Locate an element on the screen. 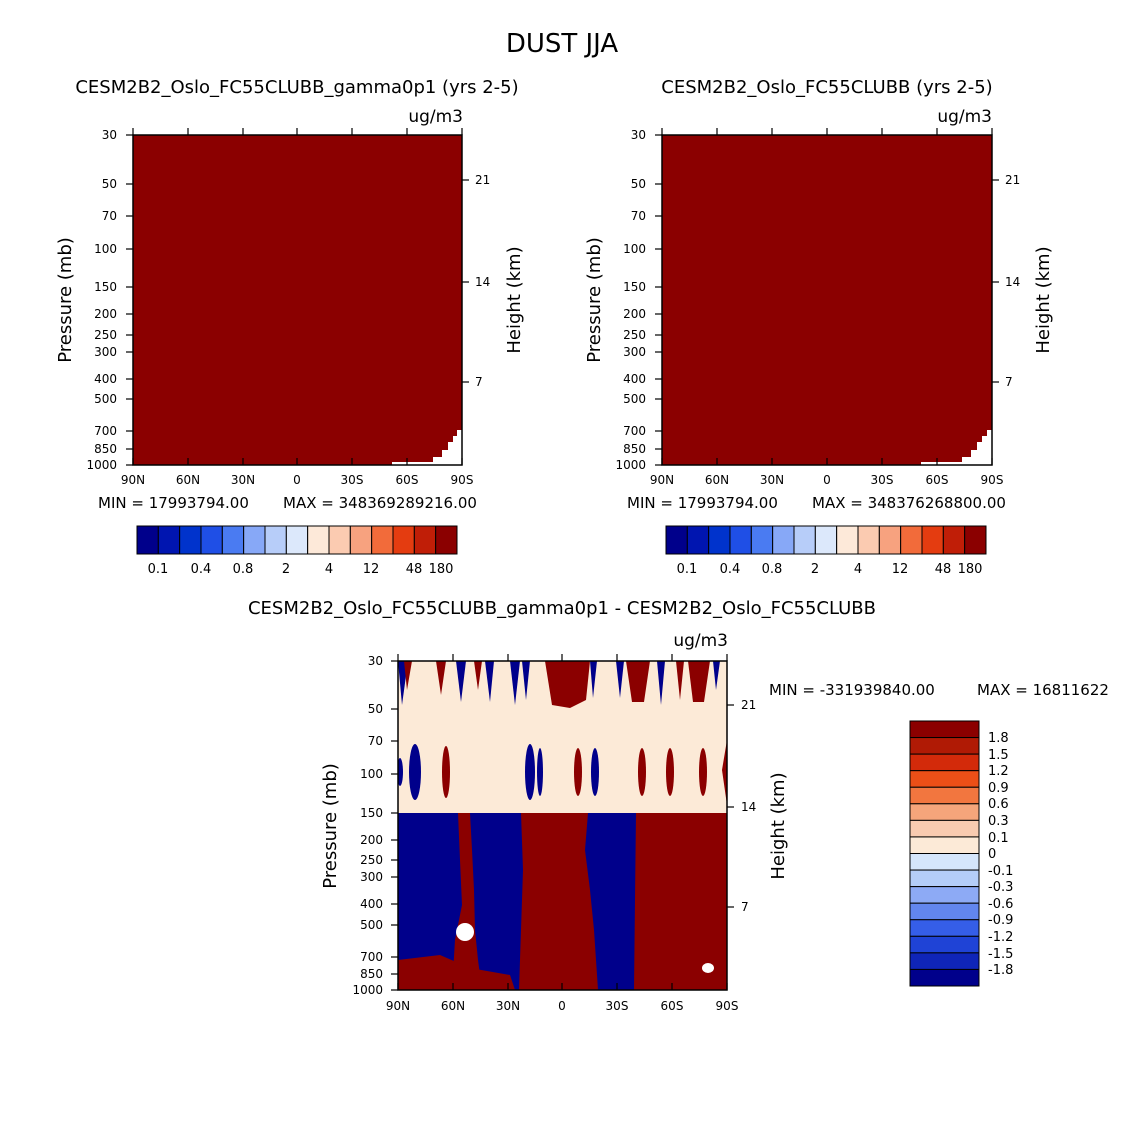 Image resolution: width=1125 pixels, height=1125 pixels. panel-2-y-tick: 250 is located at coordinates (634, 335).